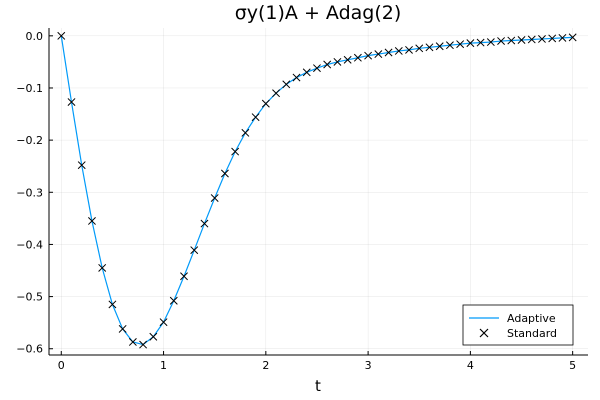  Describe the element at coordinates (29, 244) in the screenshot. I see `y-tick-label: −0.4` at that location.